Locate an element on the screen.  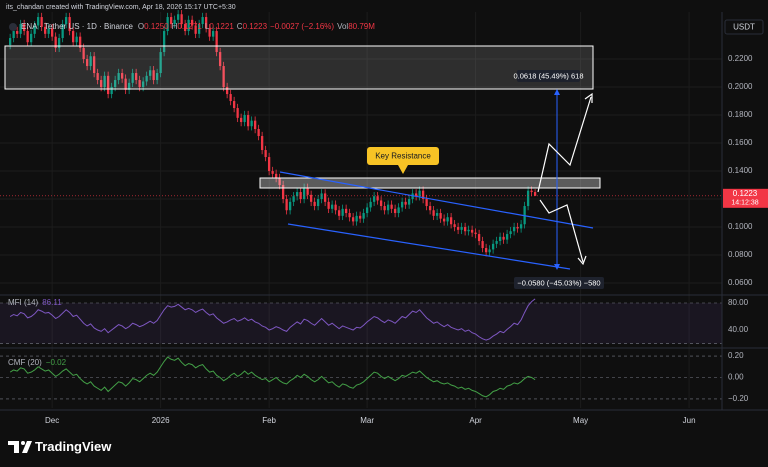
indicator-tick-label: 40.00 is located at coordinates (738, 329).